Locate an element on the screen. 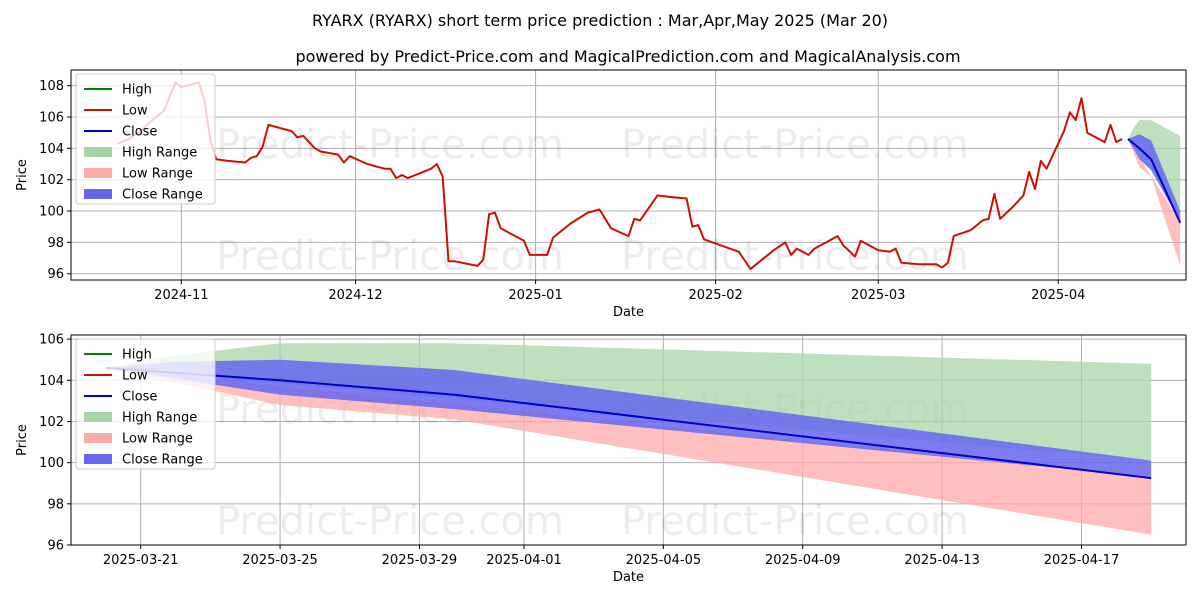 This screenshot has width=1200, height=600. y-tick-label: 108 is located at coordinates (51, 86).